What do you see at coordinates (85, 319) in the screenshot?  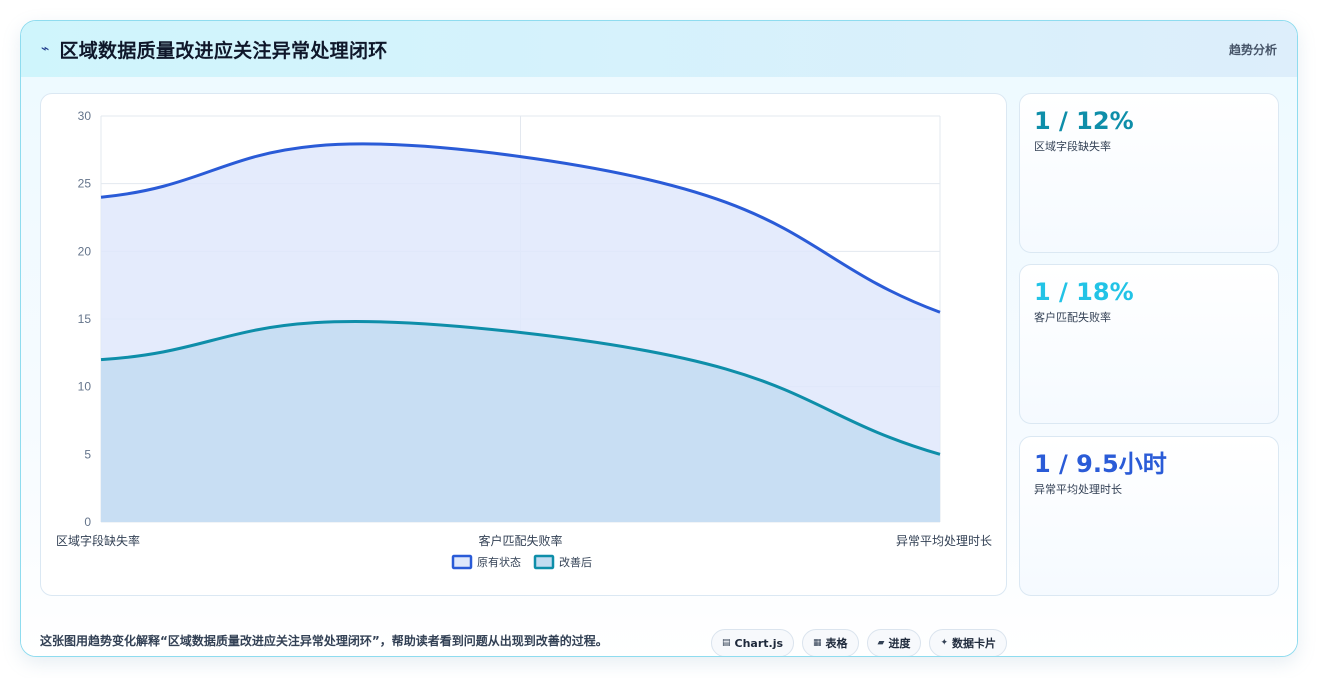 I see `y-tick-label: 15` at bounding box center [85, 319].